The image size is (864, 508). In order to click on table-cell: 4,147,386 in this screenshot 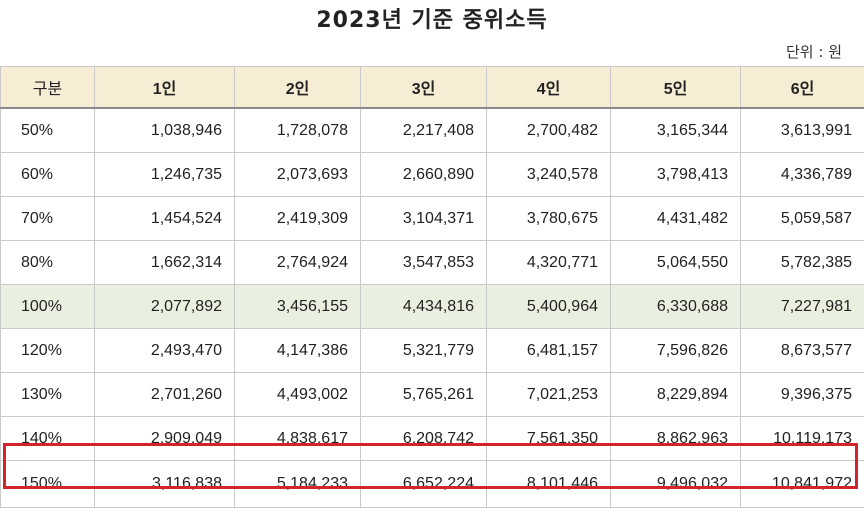, I will do `click(298, 351)`.